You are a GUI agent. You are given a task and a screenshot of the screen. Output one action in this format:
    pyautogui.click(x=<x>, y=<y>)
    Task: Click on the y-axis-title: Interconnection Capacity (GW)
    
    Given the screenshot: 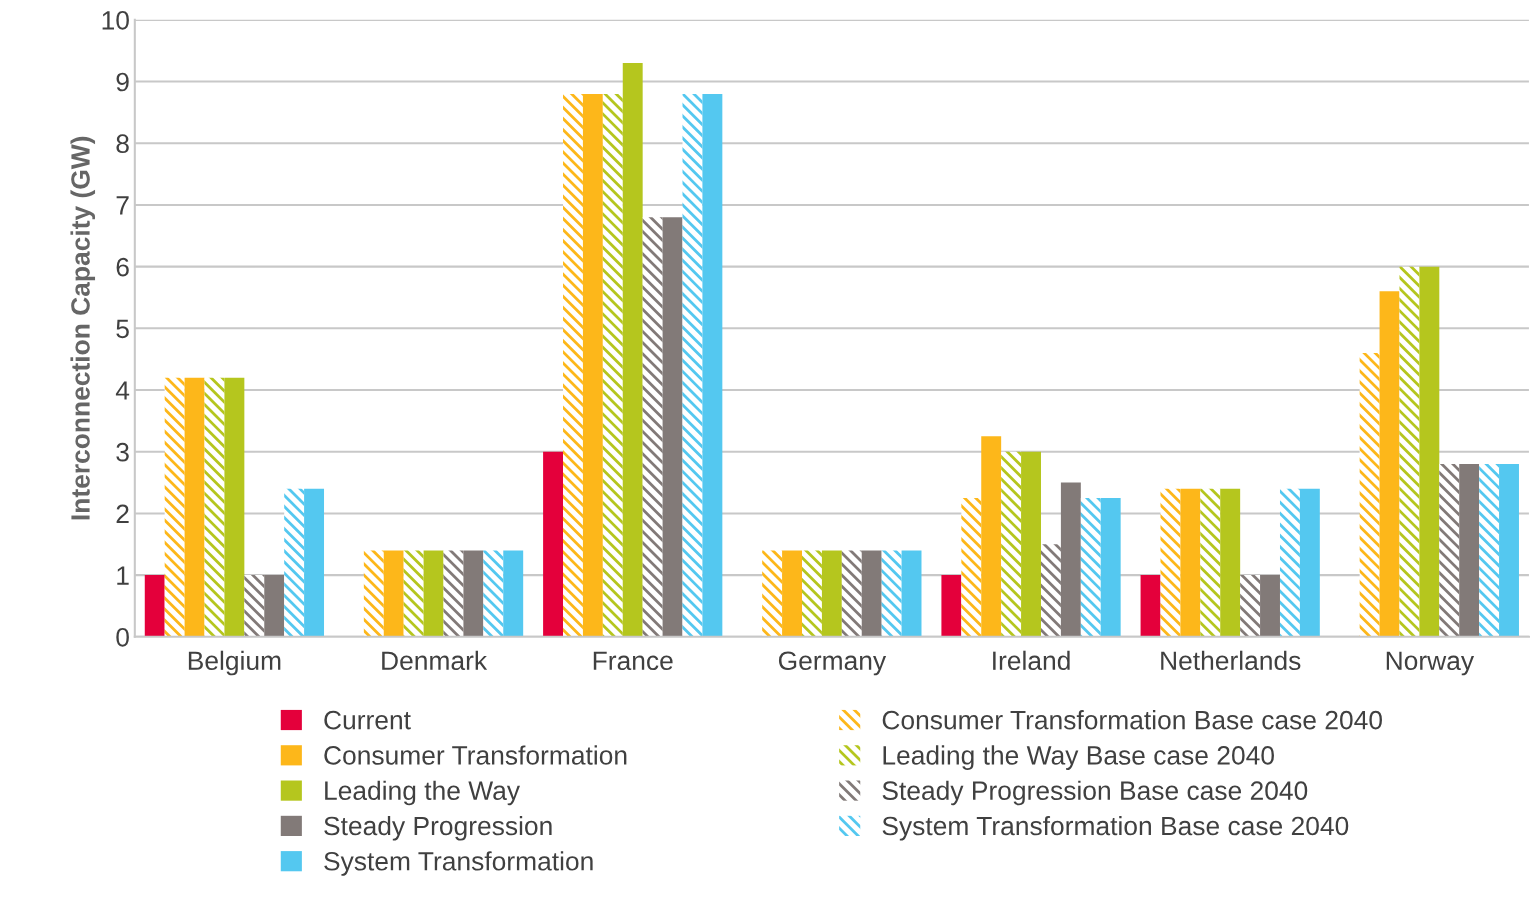 What is the action you would take?
    pyautogui.click(x=83, y=328)
    